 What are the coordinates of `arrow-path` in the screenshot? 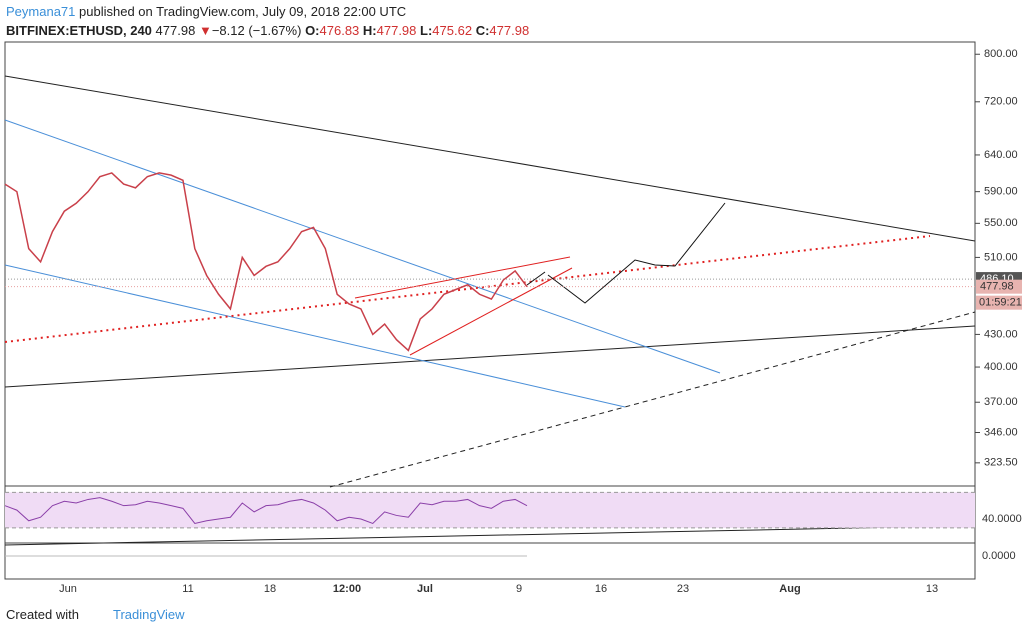 It's located at (636, 253).